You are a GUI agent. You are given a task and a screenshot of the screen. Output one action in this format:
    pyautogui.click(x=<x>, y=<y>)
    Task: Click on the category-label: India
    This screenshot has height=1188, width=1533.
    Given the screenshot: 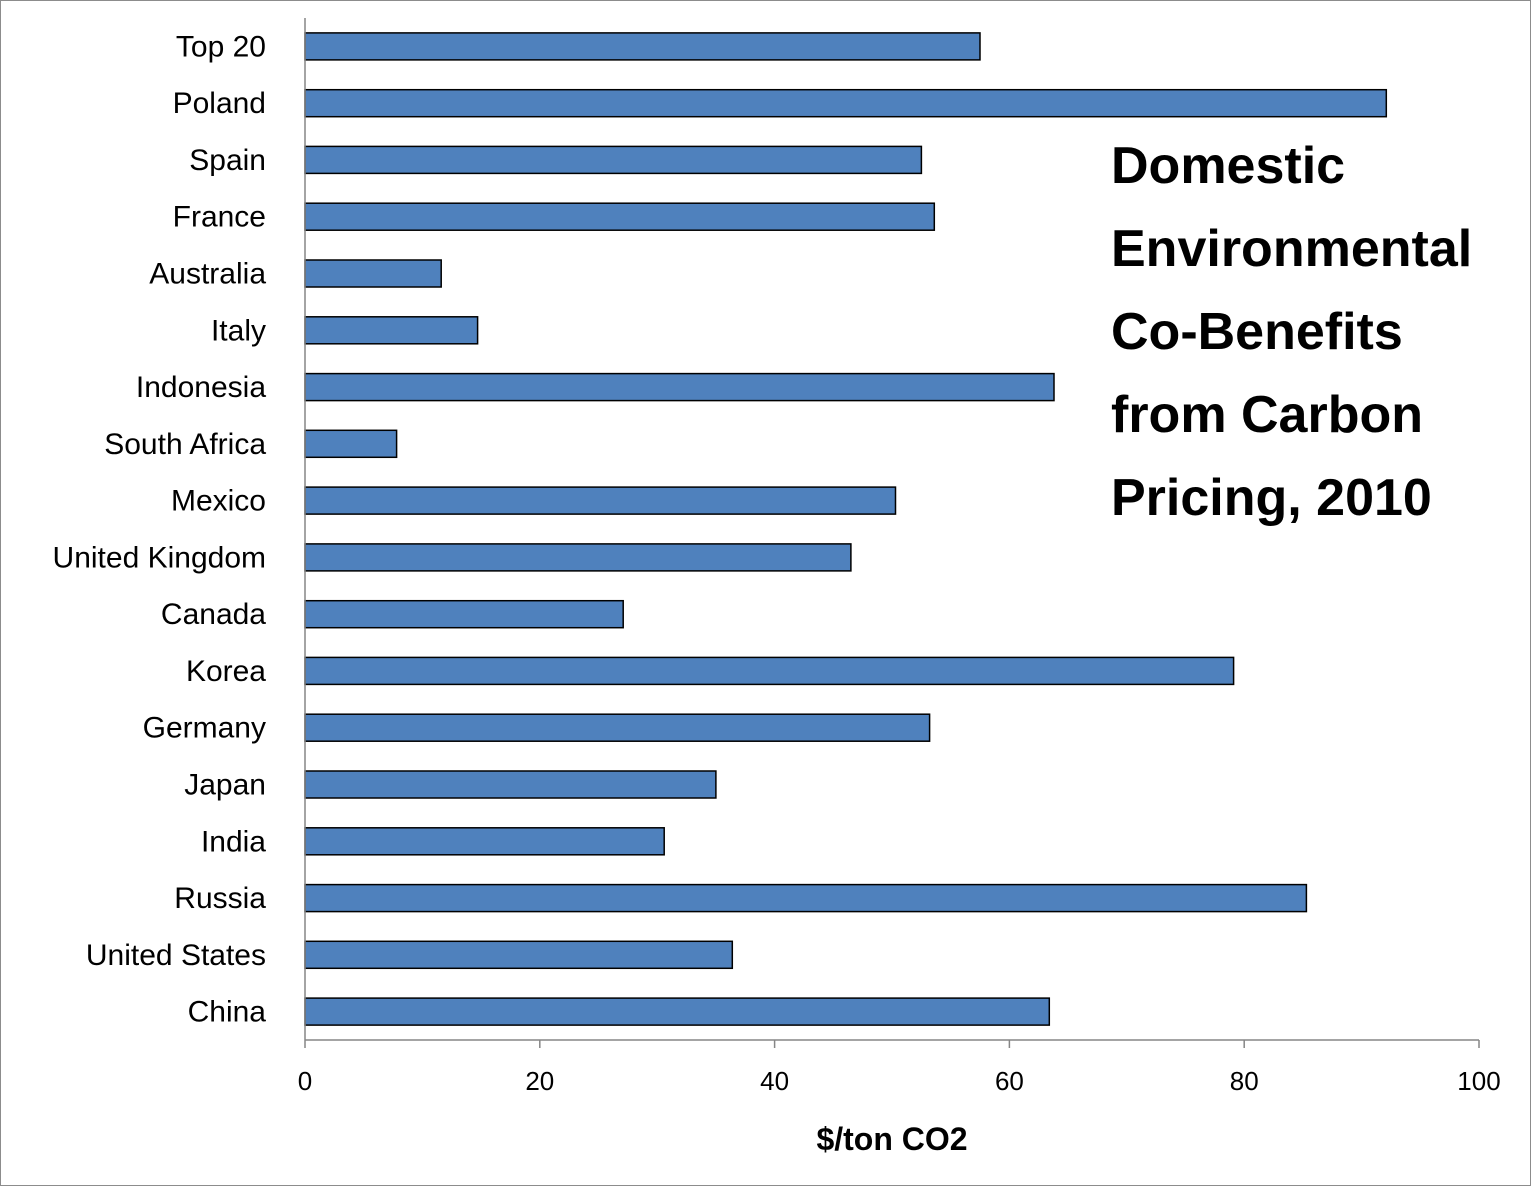 What is the action you would take?
    pyautogui.click(x=233, y=841)
    